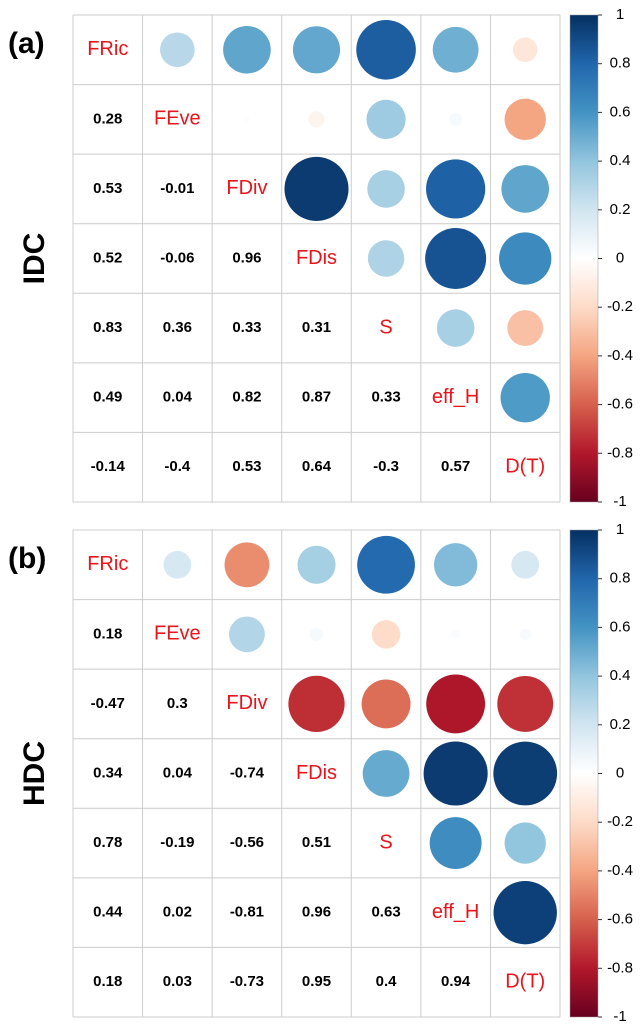  Describe the element at coordinates (34, 259) in the screenshot. I see `y-axis-label: IDC` at that location.